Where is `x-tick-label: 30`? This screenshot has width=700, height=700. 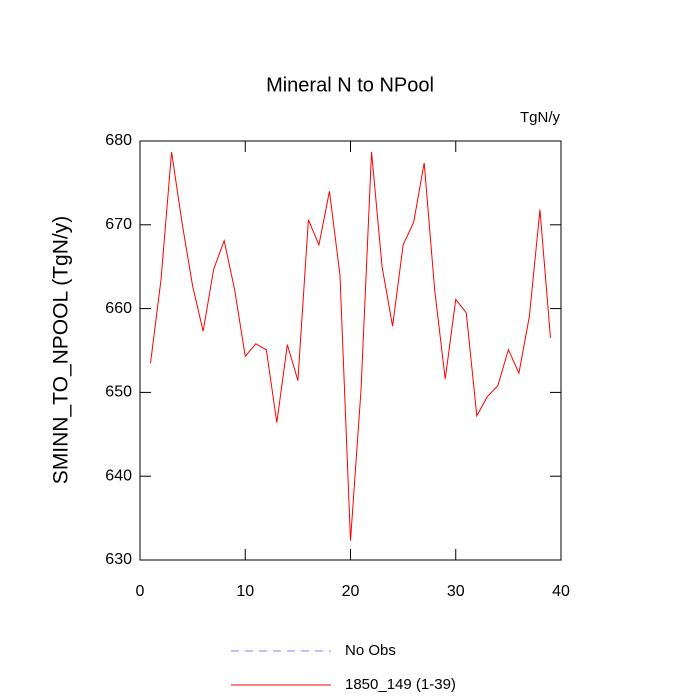 x-tick-label: 30 is located at coordinates (456, 591).